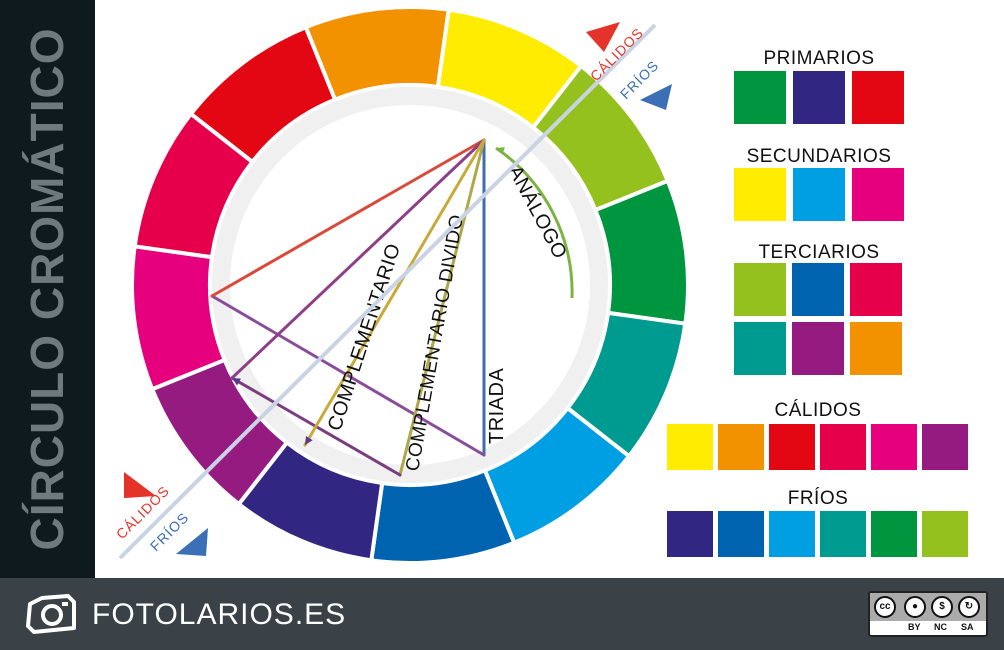 This screenshot has height=650, width=1004. What do you see at coordinates (818, 58) in the screenshot?
I see `primary-heading: PRIMARIOS` at bounding box center [818, 58].